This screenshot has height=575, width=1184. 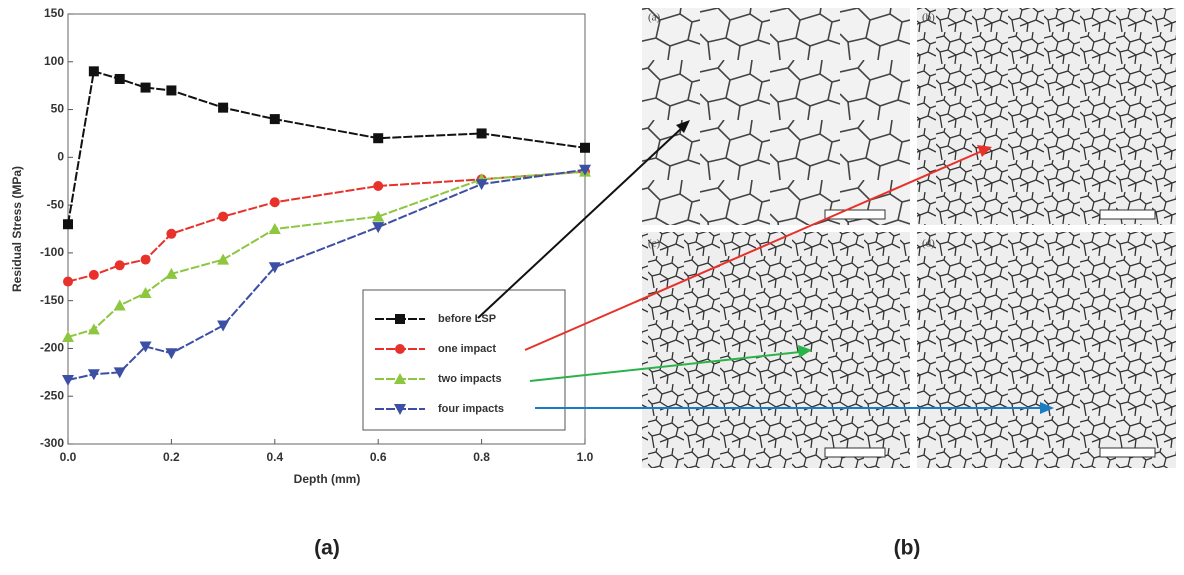 I want to click on y-tick-label: 50, so click(x=58, y=109).